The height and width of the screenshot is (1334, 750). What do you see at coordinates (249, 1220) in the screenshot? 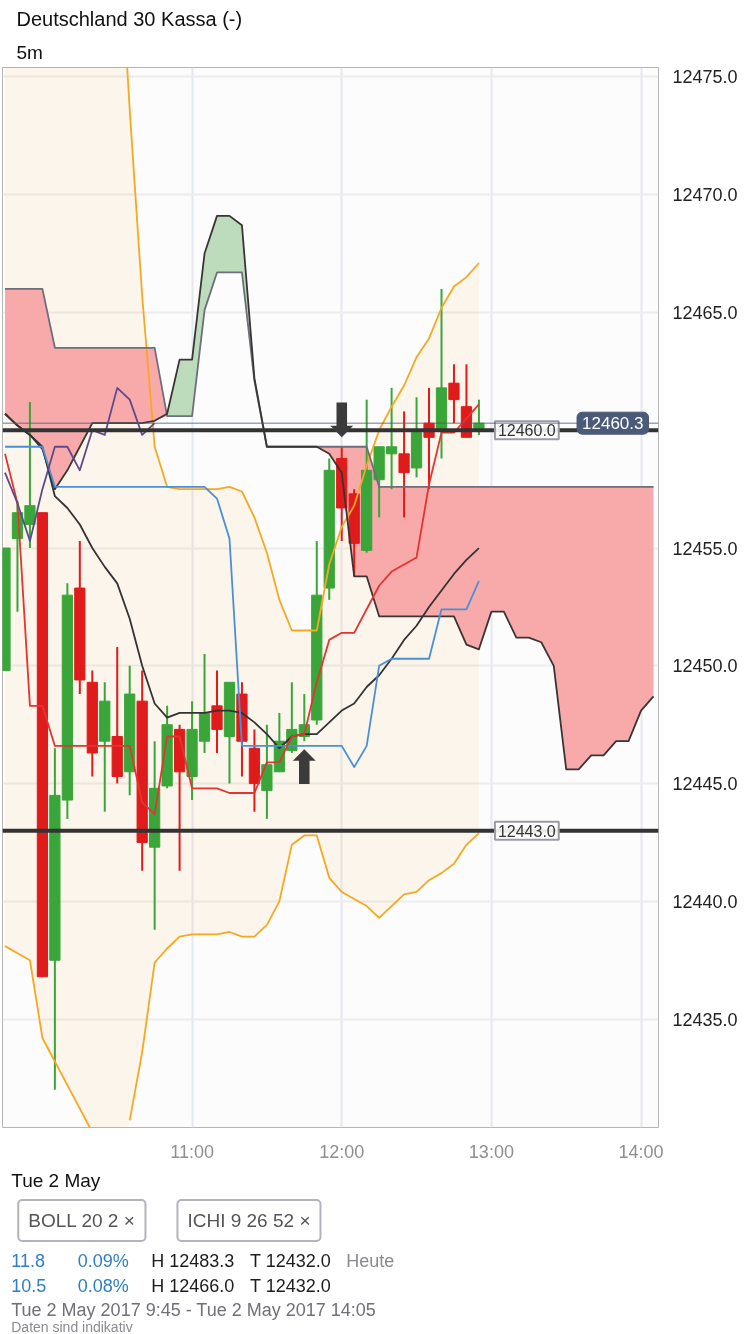
I see `text: ICHI 9 26 52 ×` at bounding box center [249, 1220].